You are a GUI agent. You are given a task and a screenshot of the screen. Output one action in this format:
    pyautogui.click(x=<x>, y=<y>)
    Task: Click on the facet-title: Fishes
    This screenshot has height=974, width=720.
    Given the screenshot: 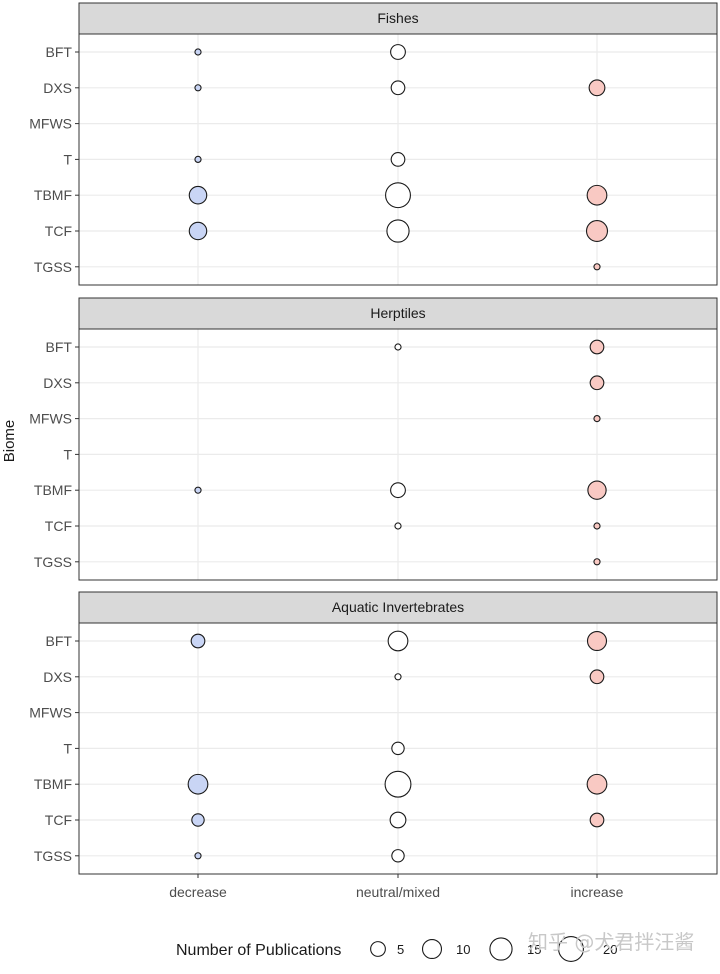 What is the action you would take?
    pyautogui.click(x=397, y=18)
    